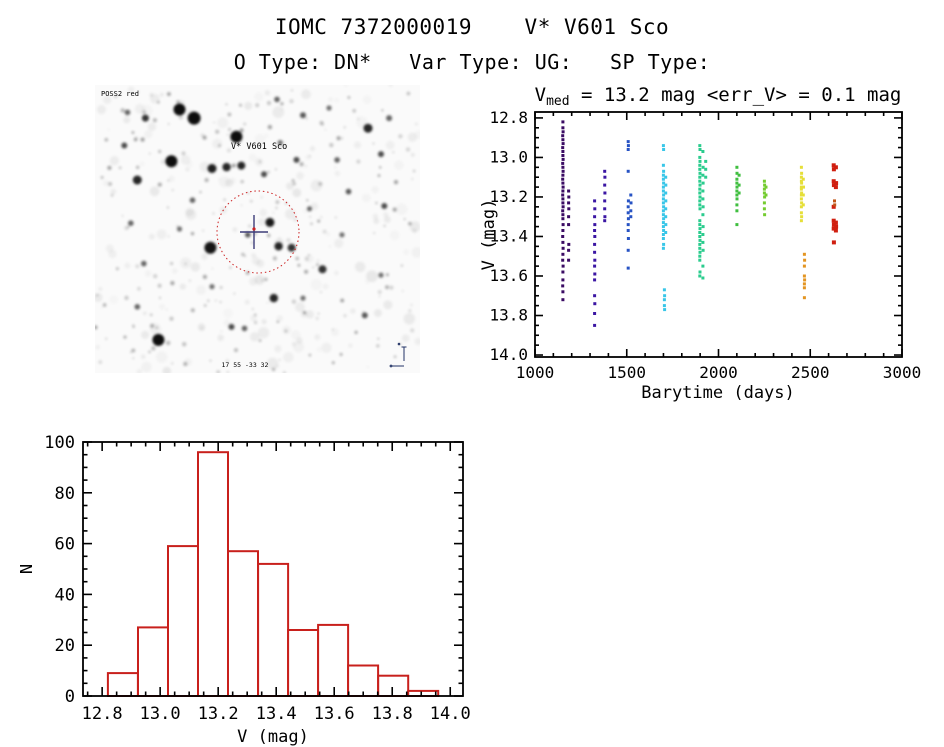 Image resolution: width=944 pixels, height=747 pixels. I want to click on x-tick-label: 1500, so click(626, 372).